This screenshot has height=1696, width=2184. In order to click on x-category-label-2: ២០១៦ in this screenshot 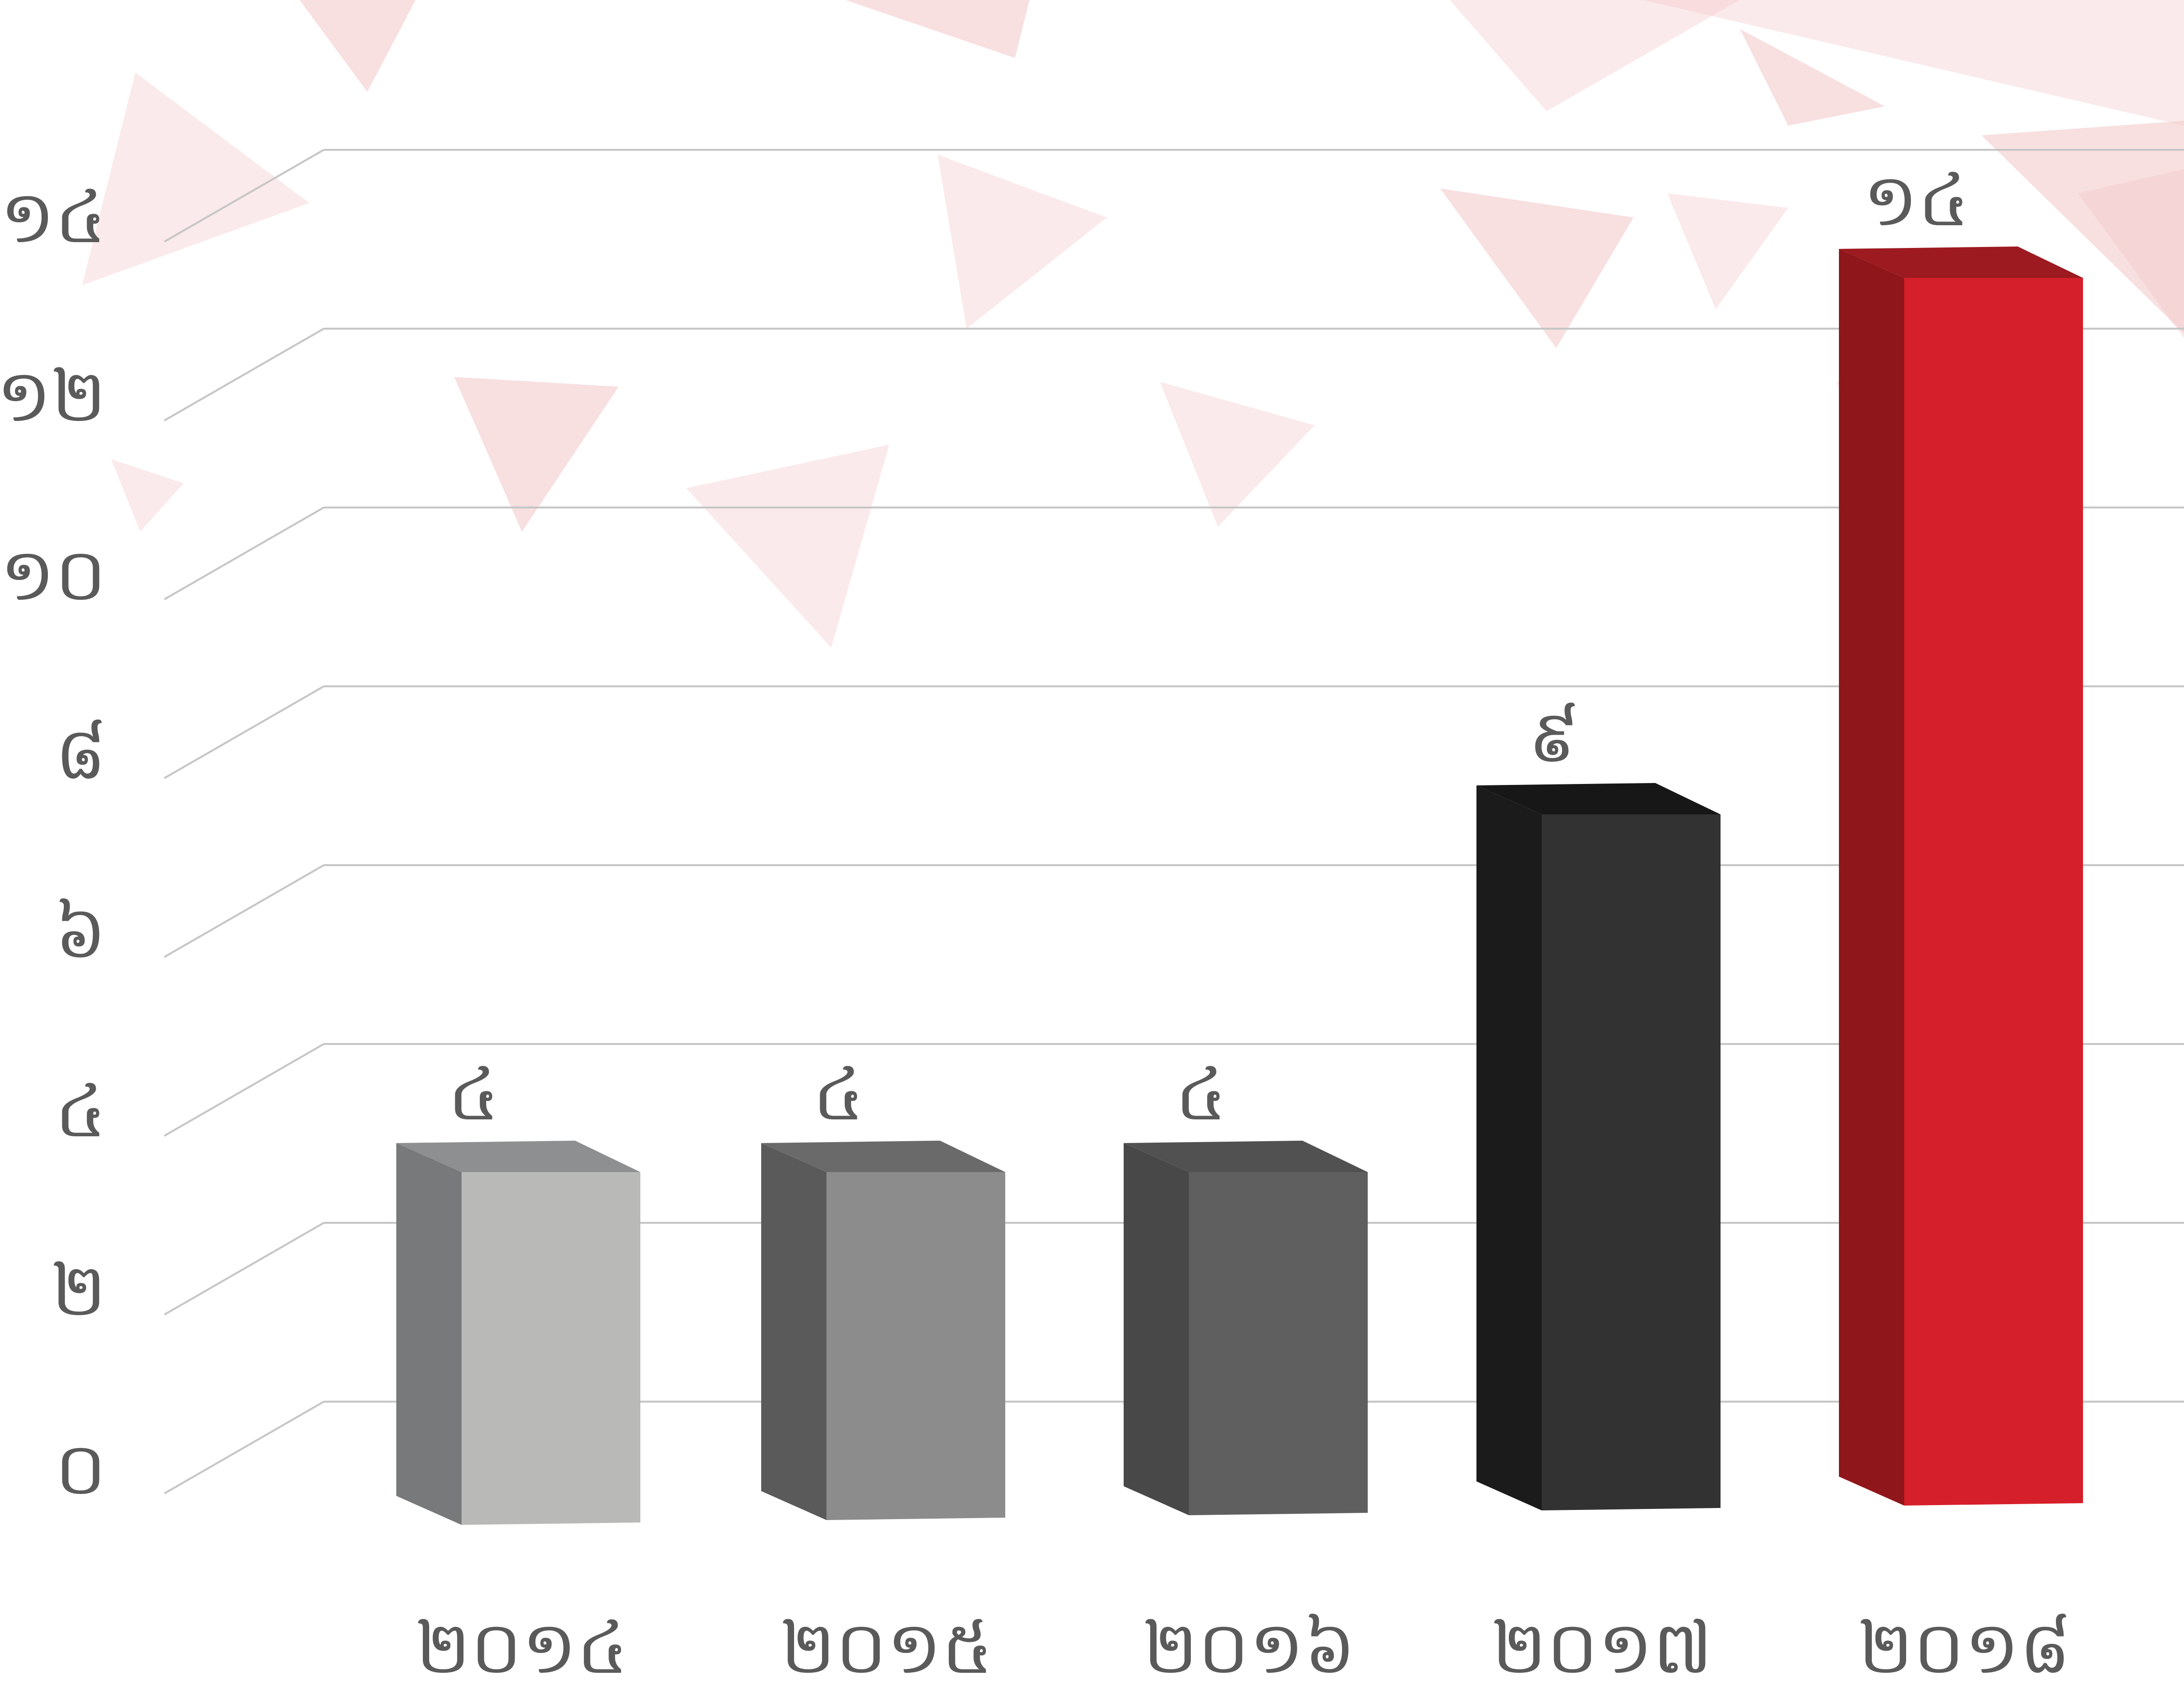, I will do `click(1249, 1648)`.